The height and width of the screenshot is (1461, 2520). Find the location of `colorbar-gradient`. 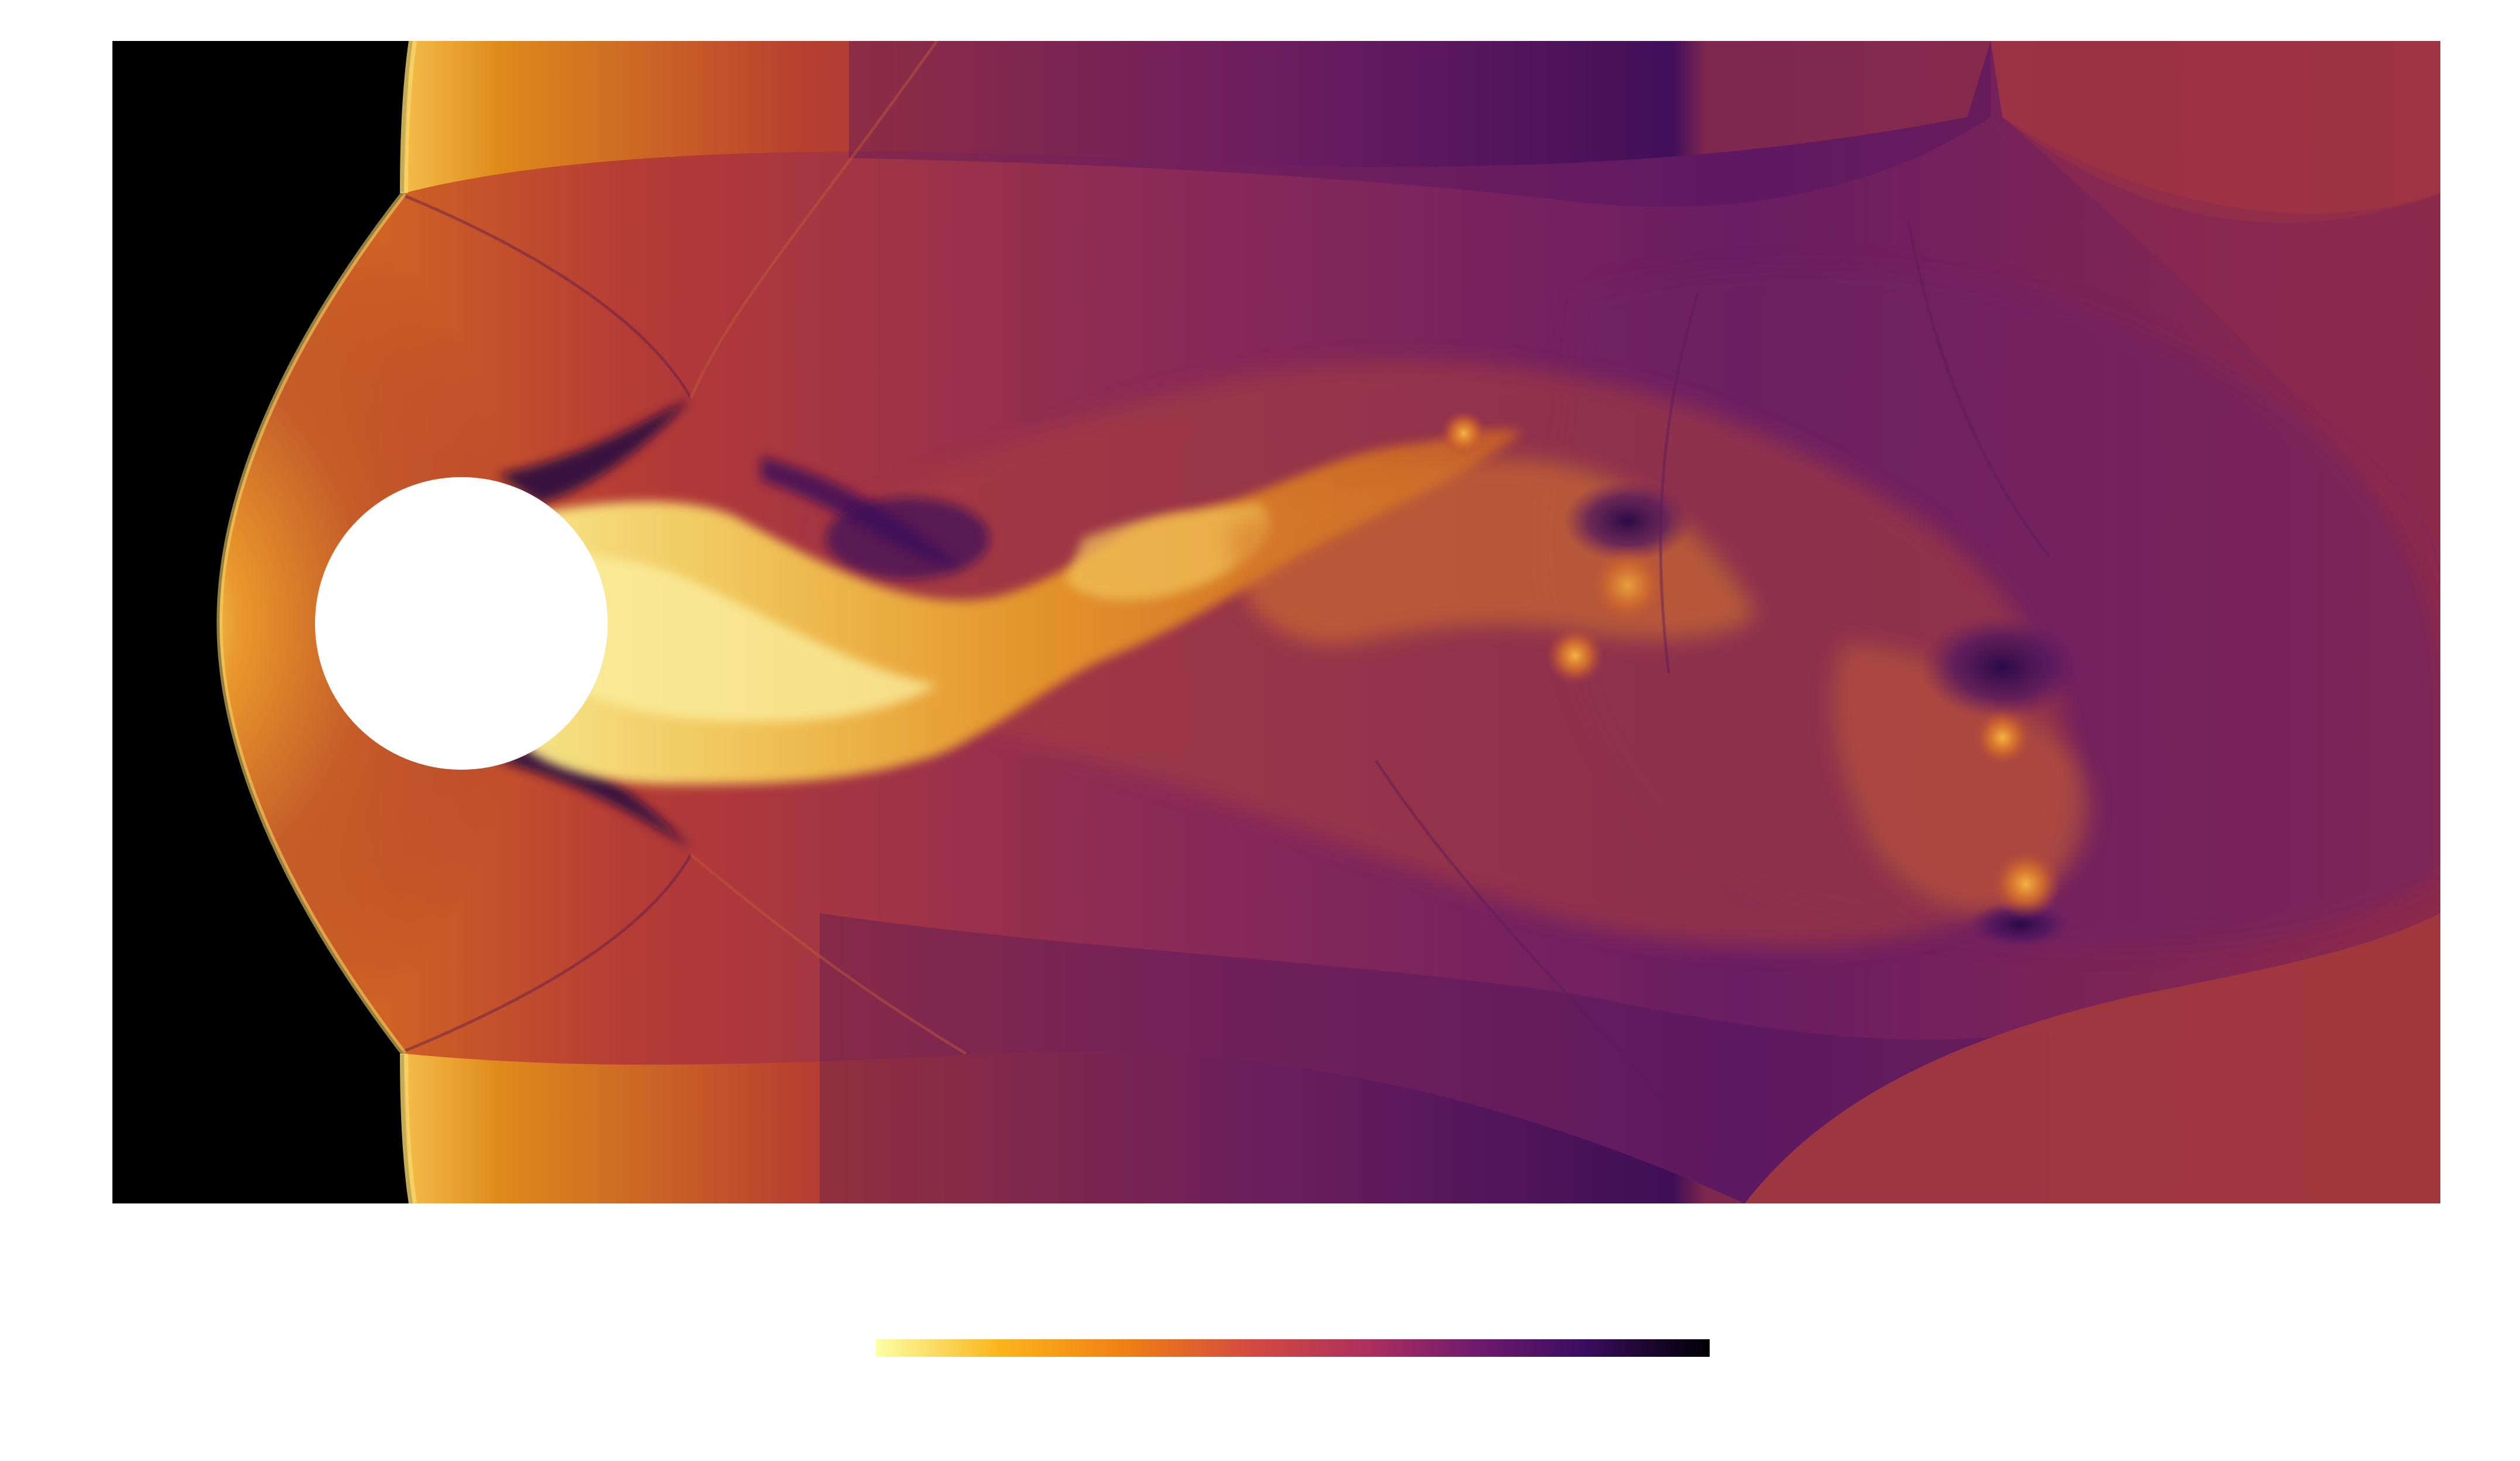

colorbar-gradient is located at coordinates (1293, 1348).